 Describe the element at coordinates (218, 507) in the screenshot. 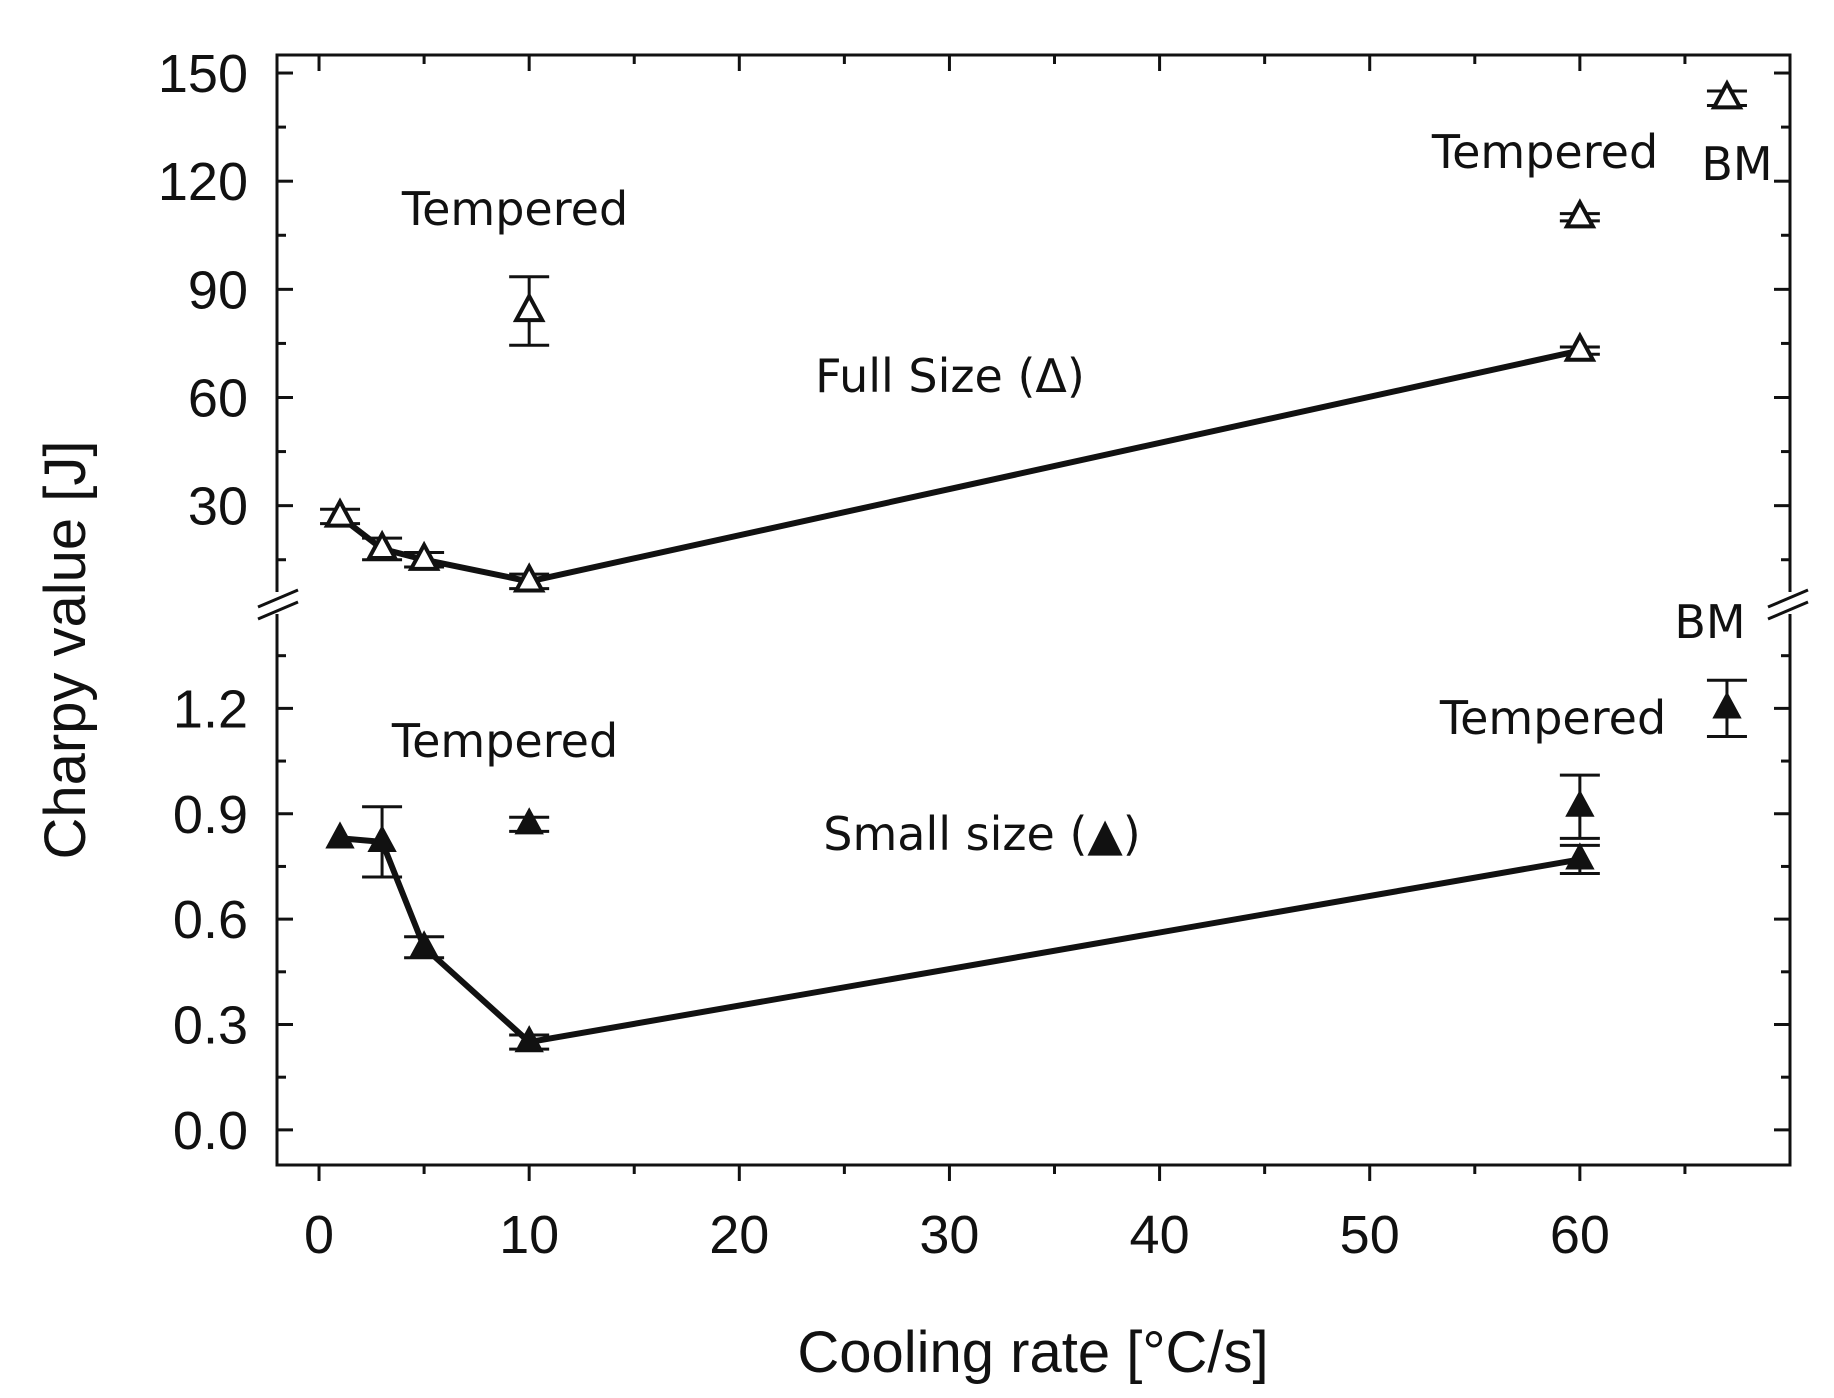

I see `y-tick-label-upper: 30` at that location.